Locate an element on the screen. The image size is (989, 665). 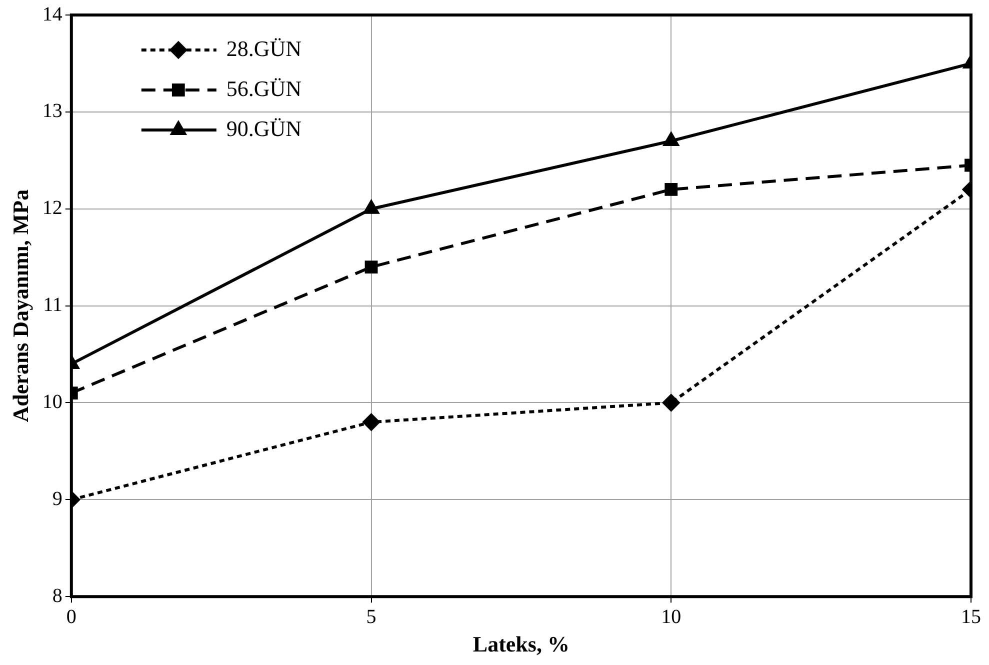
y-tick-label: 11 is located at coordinates (52, 305).